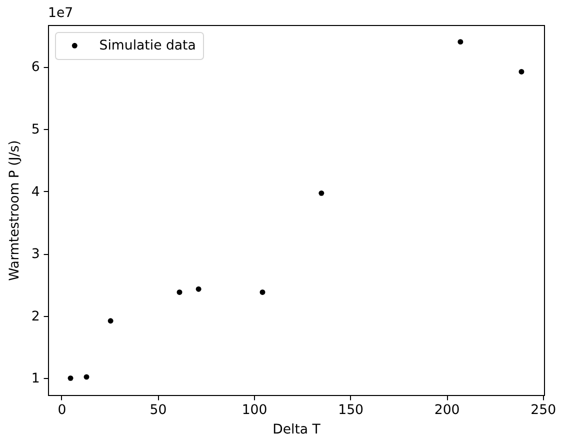  I want to click on text: 1e7, so click(61, 13).